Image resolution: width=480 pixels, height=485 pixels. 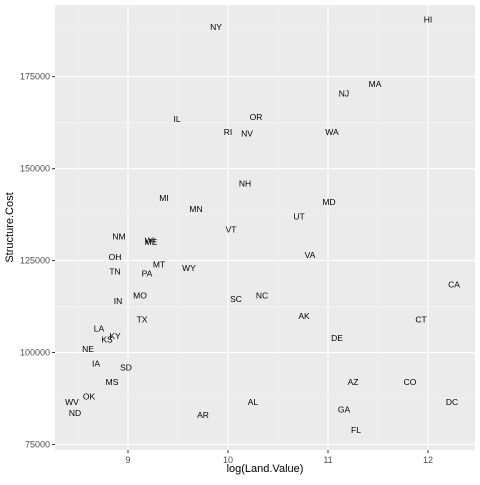 I want to click on y-tick-label: 175000, so click(x=35, y=77).